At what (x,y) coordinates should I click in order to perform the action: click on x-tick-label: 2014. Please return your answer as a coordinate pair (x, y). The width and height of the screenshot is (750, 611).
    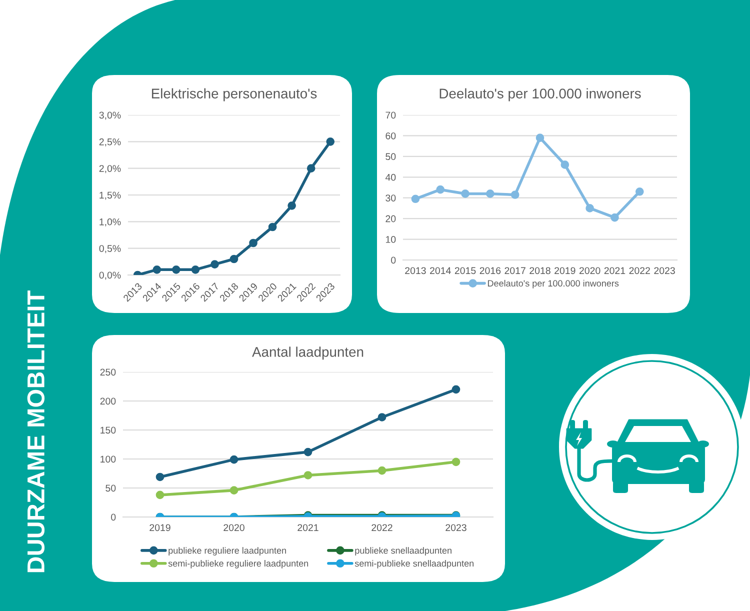
    Looking at the image, I should click on (440, 270).